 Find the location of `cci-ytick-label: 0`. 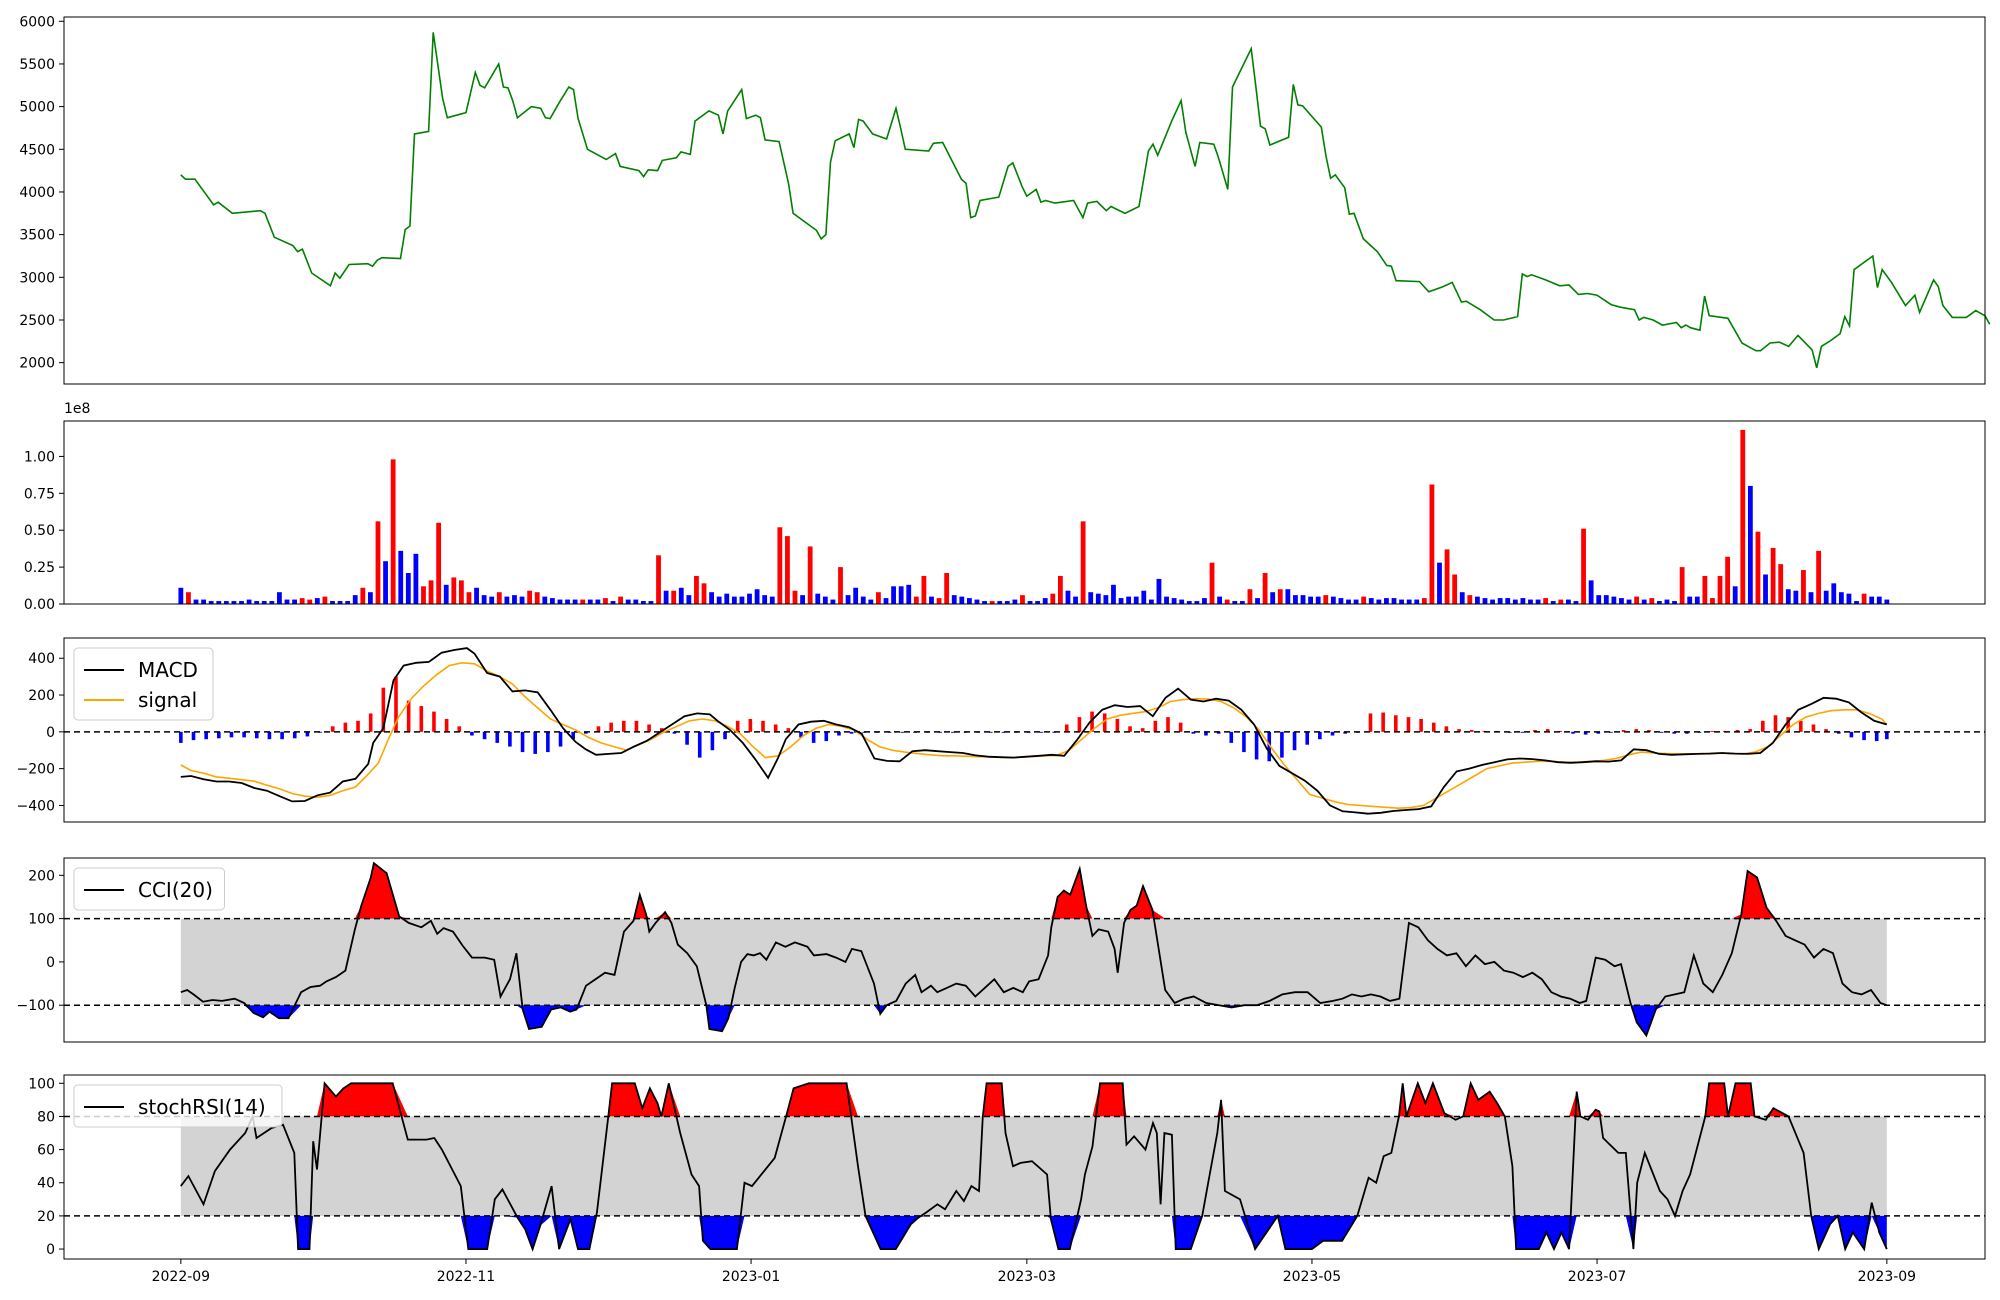

cci-ytick-label: 0 is located at coordinates (50, 963).